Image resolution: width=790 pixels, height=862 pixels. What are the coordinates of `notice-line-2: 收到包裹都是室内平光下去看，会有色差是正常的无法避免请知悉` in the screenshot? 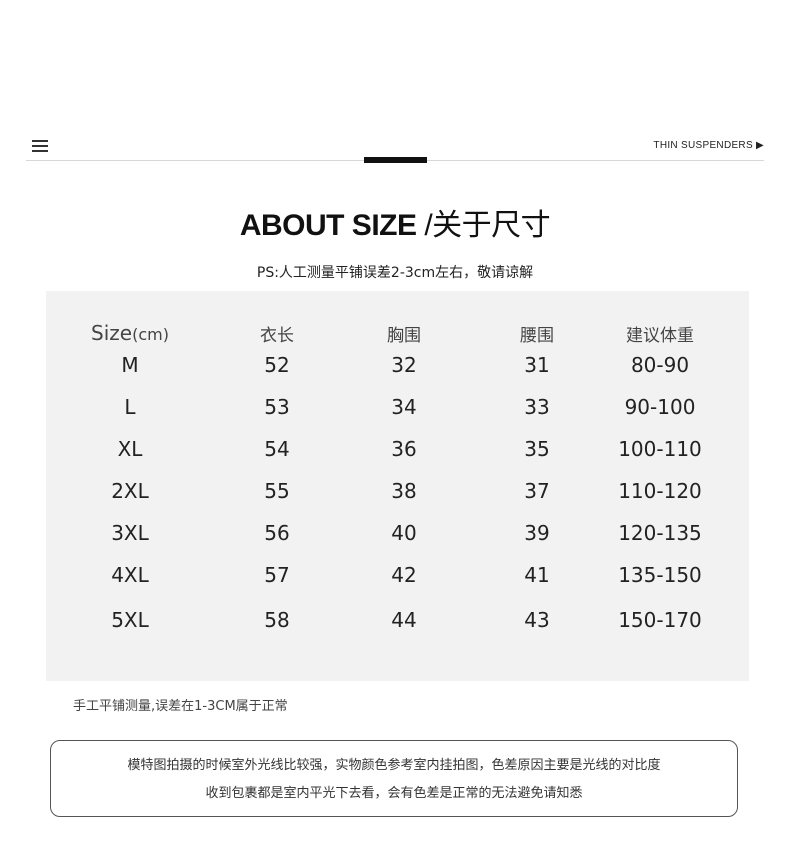 It's located at (394, 793).